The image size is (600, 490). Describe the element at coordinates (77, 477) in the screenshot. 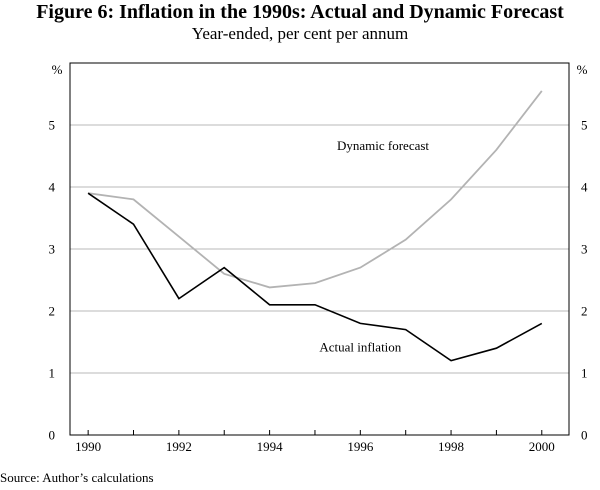

I see `source-note: Source: Author’s calculations` at that location.